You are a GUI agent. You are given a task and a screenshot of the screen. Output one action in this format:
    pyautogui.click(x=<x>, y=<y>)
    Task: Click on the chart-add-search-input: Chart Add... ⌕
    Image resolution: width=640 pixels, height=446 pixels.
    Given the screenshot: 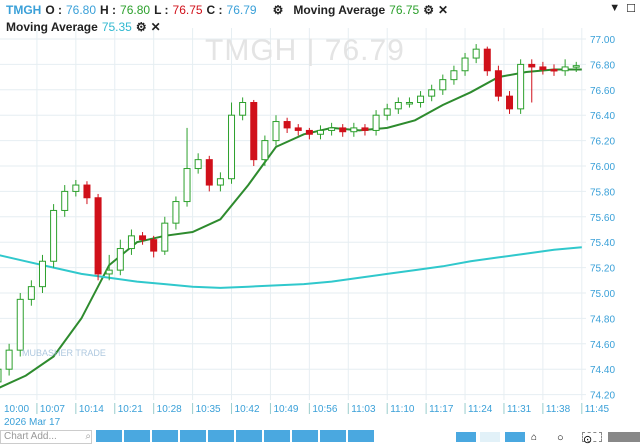 What is the action you would take?
    pyautogui.click(x=46, y=437)
    